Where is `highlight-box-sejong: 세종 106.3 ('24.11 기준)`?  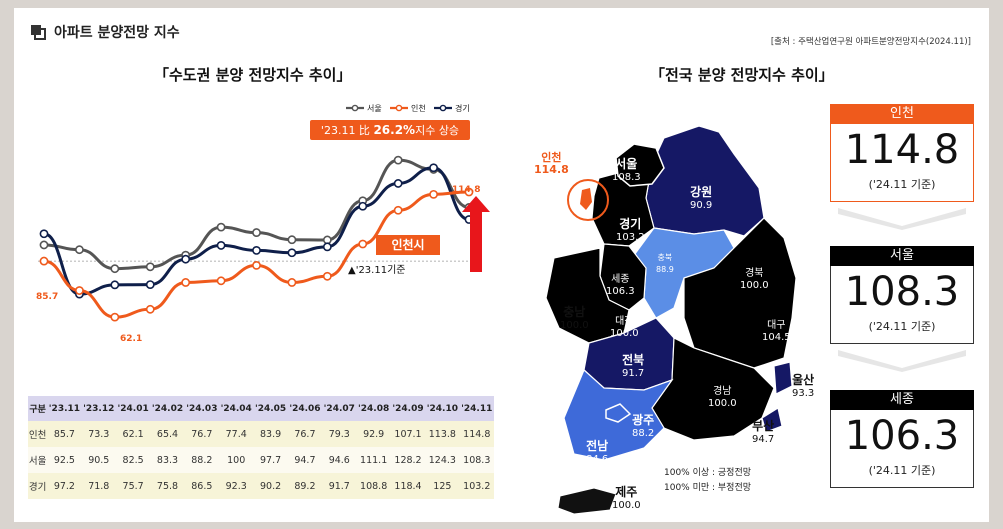 highlight-box-sejong: 세종 106.3 ('24.11 기준) is located at coordinates (902, 439).